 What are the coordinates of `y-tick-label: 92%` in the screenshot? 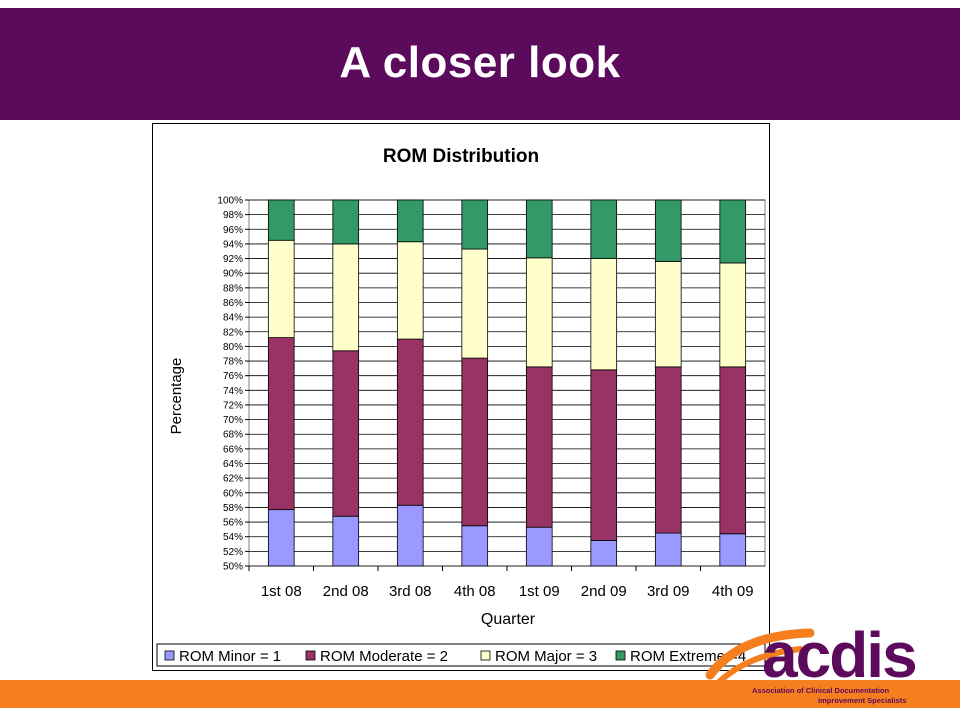 It's located at (233, 259).